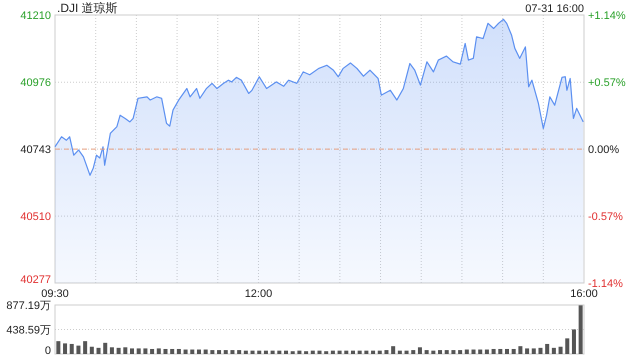 This screenshot has height=360, width=640. I want to click on y-tick-label: 40277, so click(35, 280).